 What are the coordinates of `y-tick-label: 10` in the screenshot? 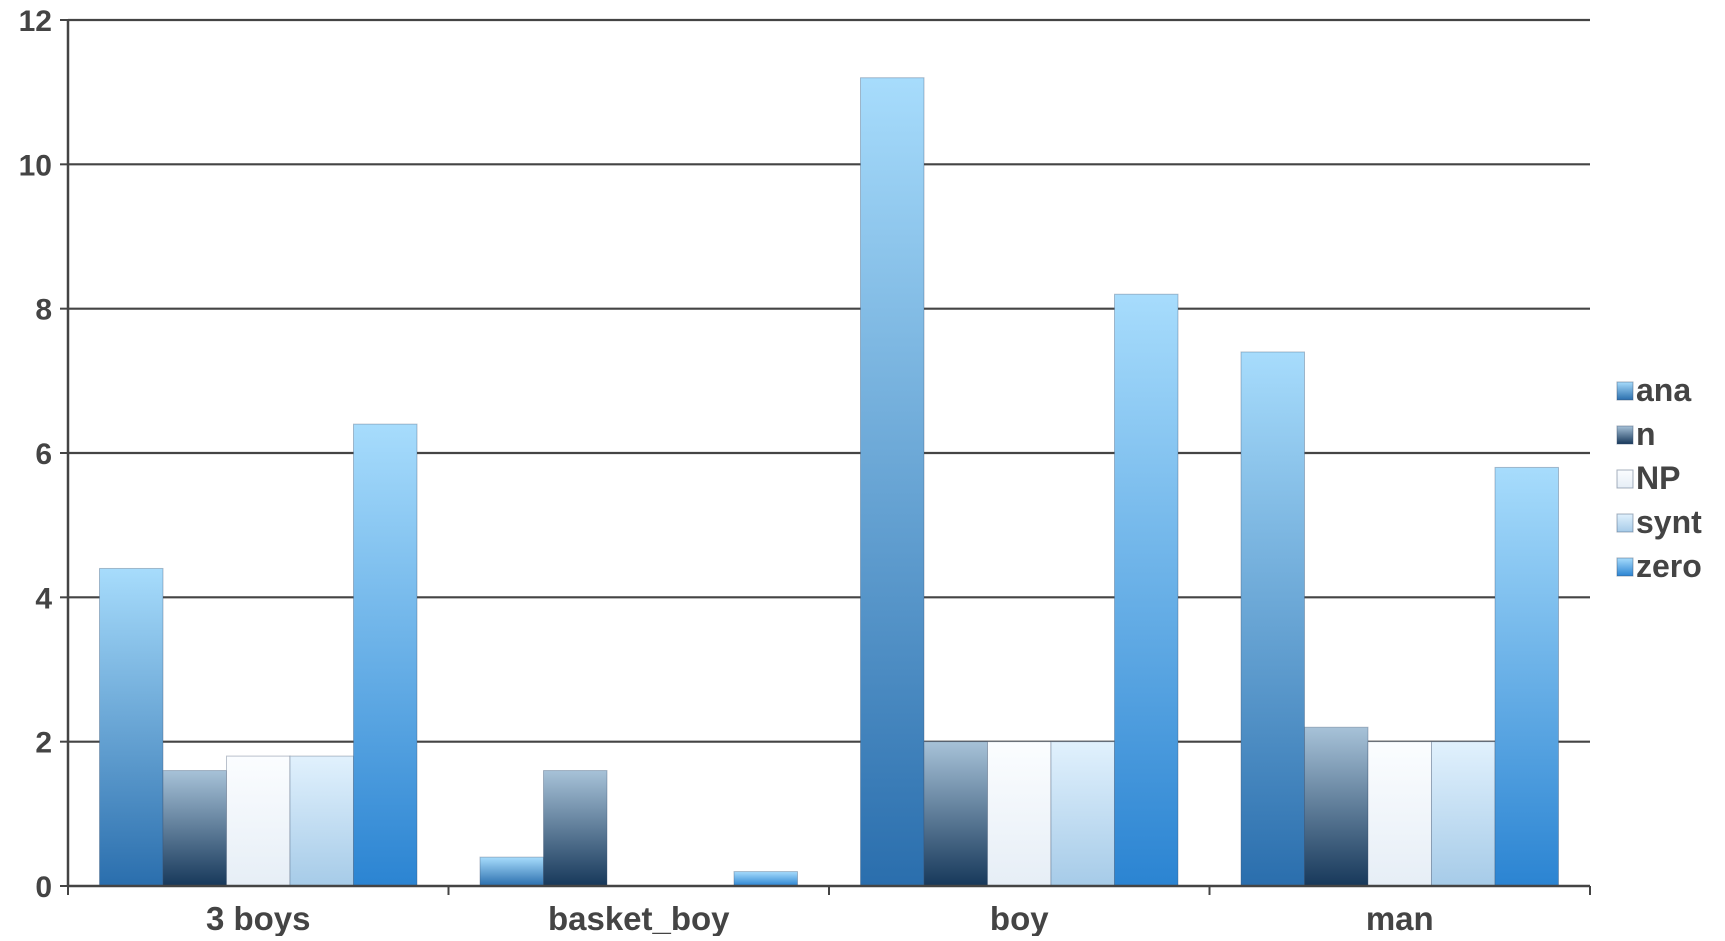 It's located at (35, 165).